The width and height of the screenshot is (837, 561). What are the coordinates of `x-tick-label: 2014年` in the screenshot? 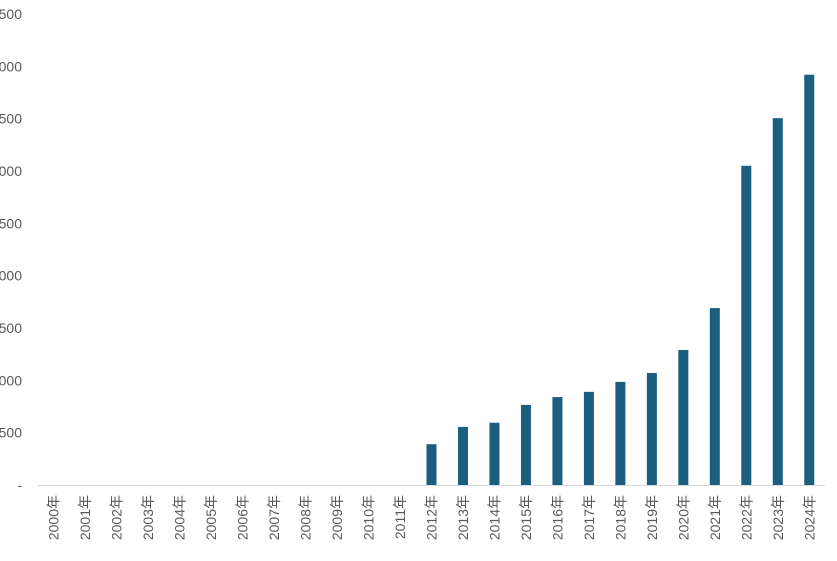 It's located at (494, 517).